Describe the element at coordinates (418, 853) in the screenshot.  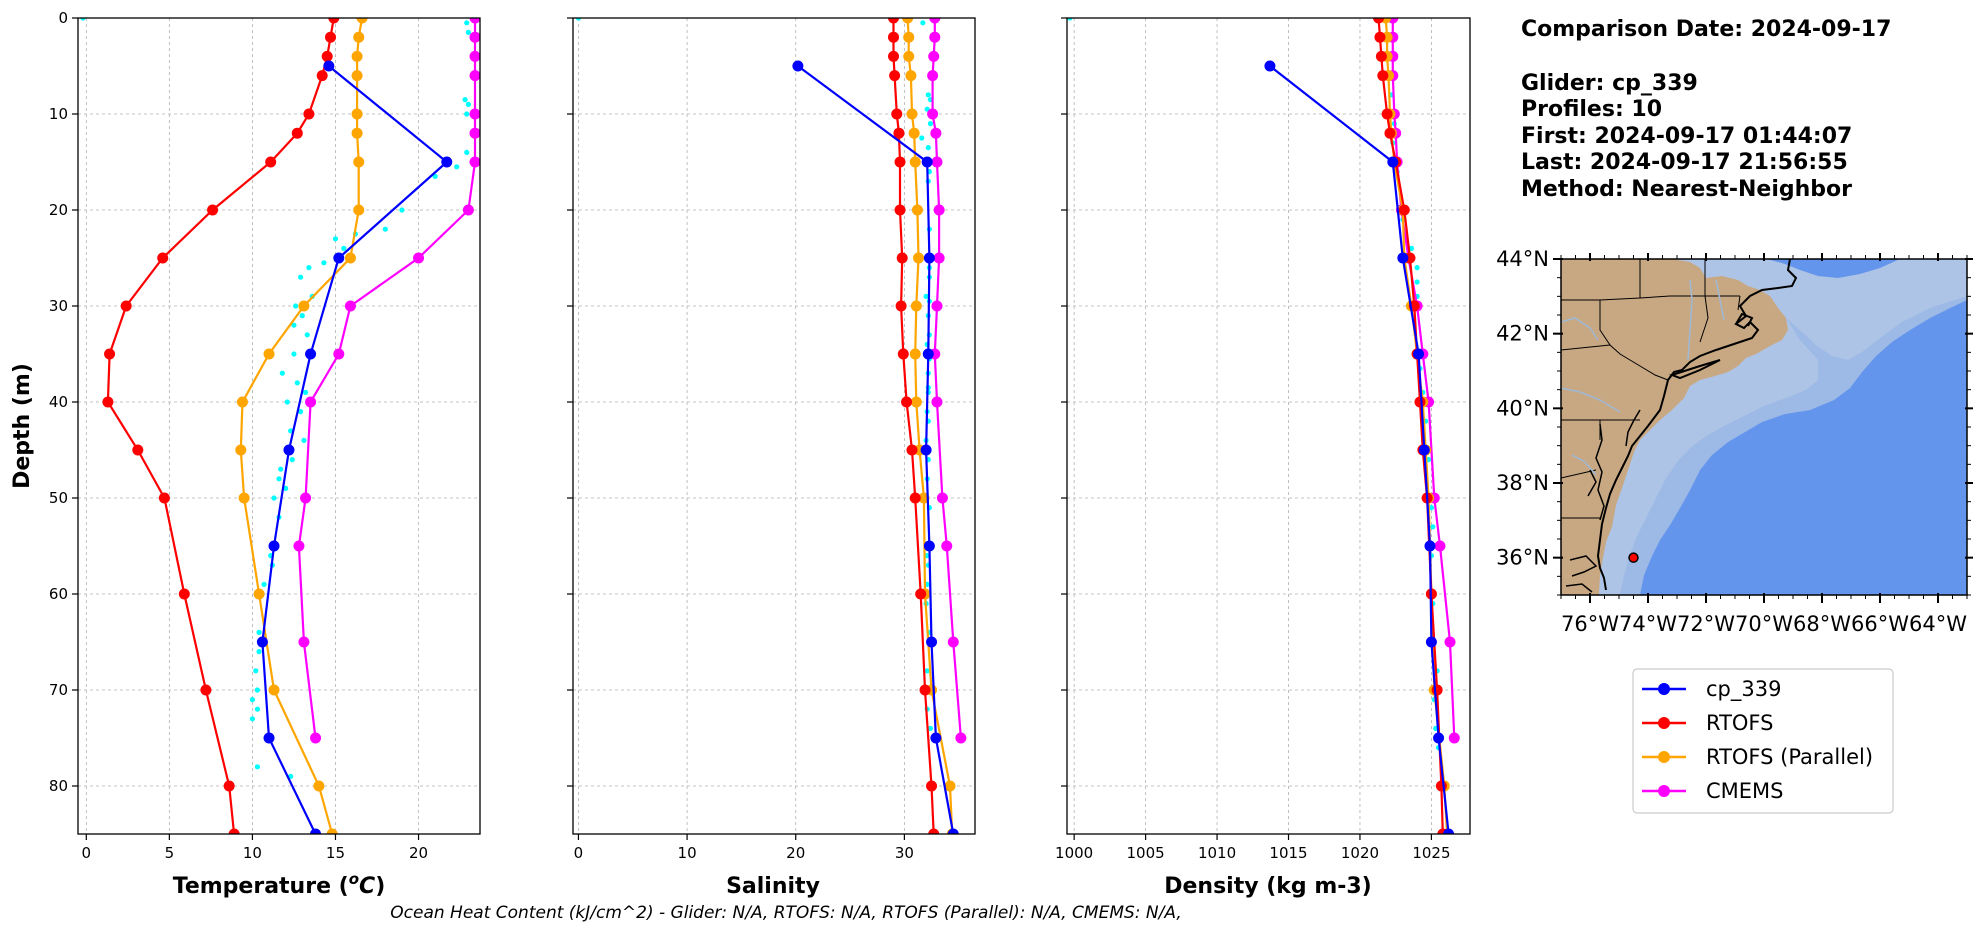
I see `temperature-xtick-label: 20` at that location.